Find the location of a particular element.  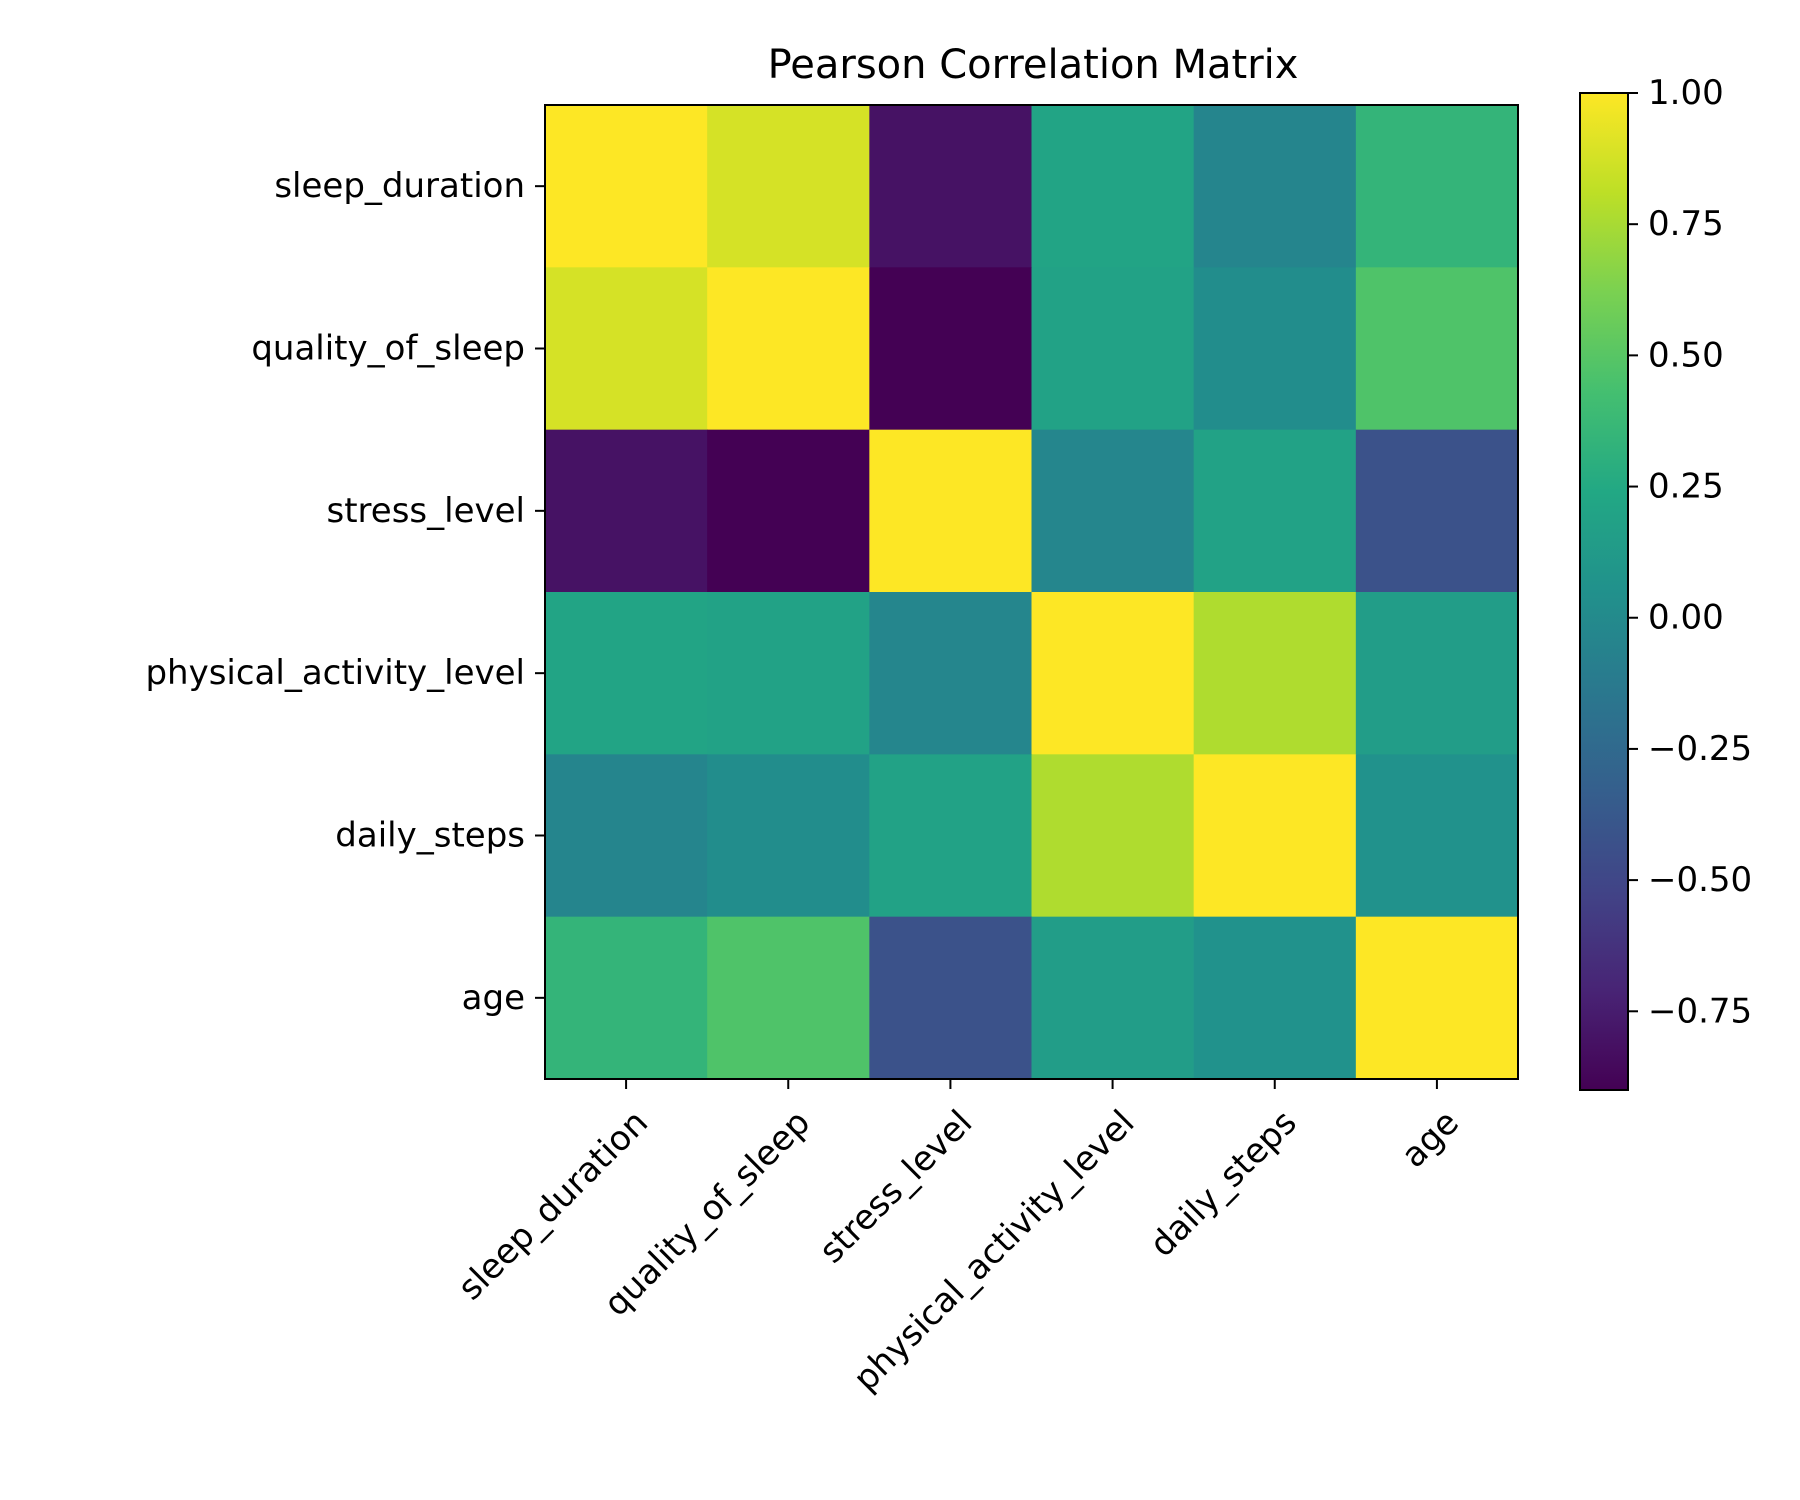

heatmap-cell-stress-level-quality-of-sleep is located at coordinates (788, 511).